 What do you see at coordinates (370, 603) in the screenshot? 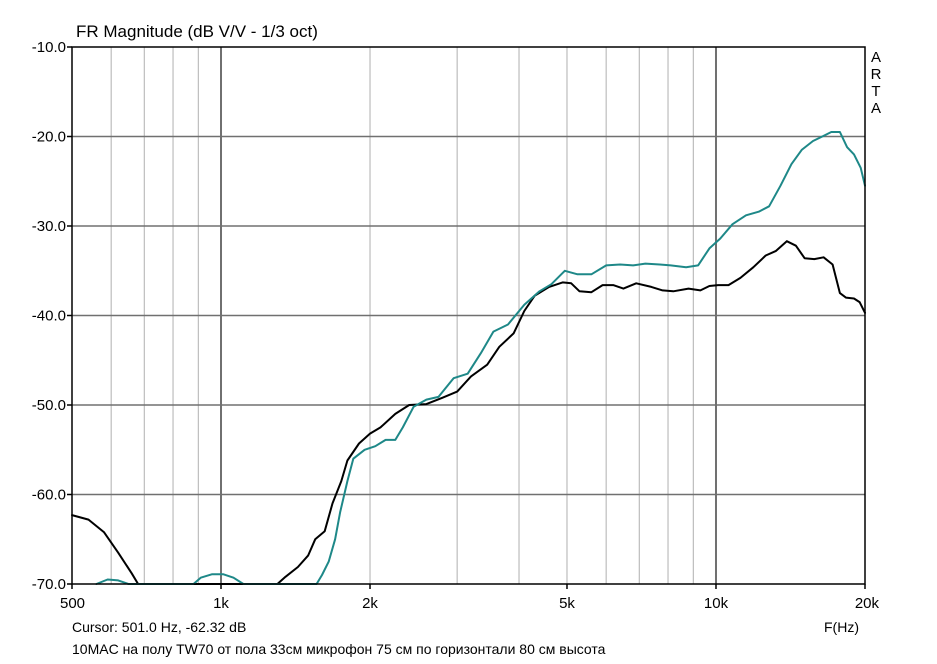
I see `x-tick-label: 2k` at bounding box center [370, 603].